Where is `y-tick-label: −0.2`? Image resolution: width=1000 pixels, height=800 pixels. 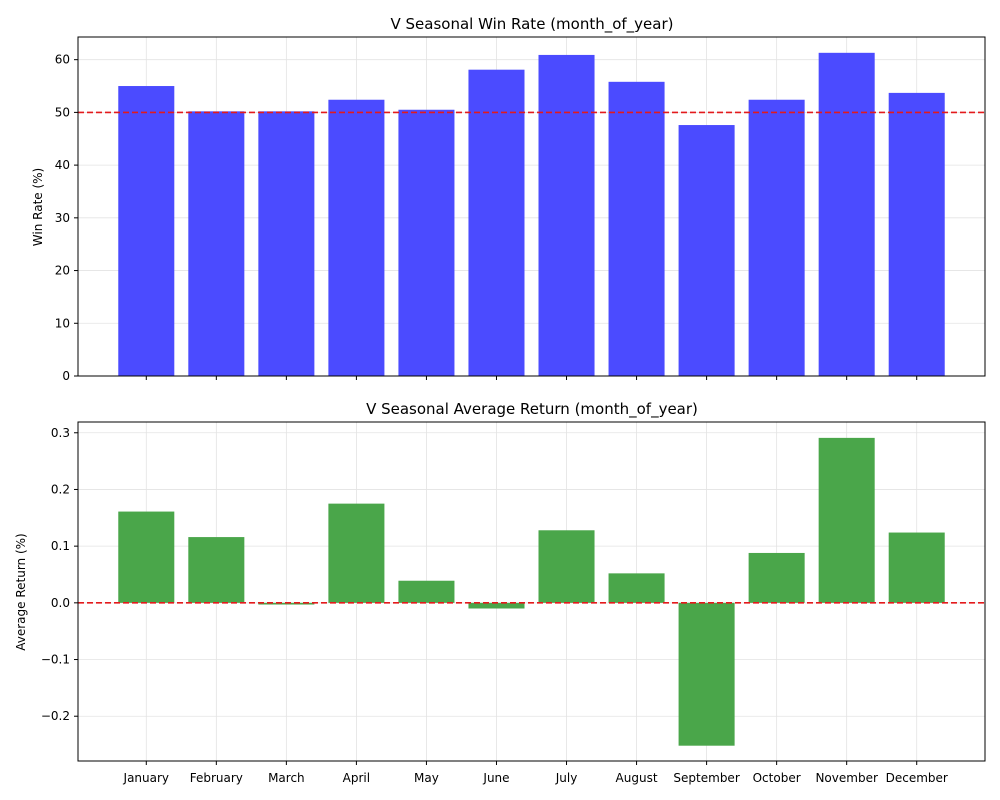 y-tick-label: −0.2 is located at coordinates (55, 716).